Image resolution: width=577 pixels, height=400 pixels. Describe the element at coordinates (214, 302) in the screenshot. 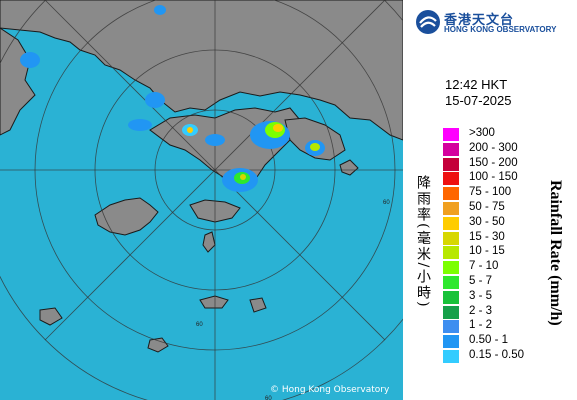

I see `islands-south1` at that location.